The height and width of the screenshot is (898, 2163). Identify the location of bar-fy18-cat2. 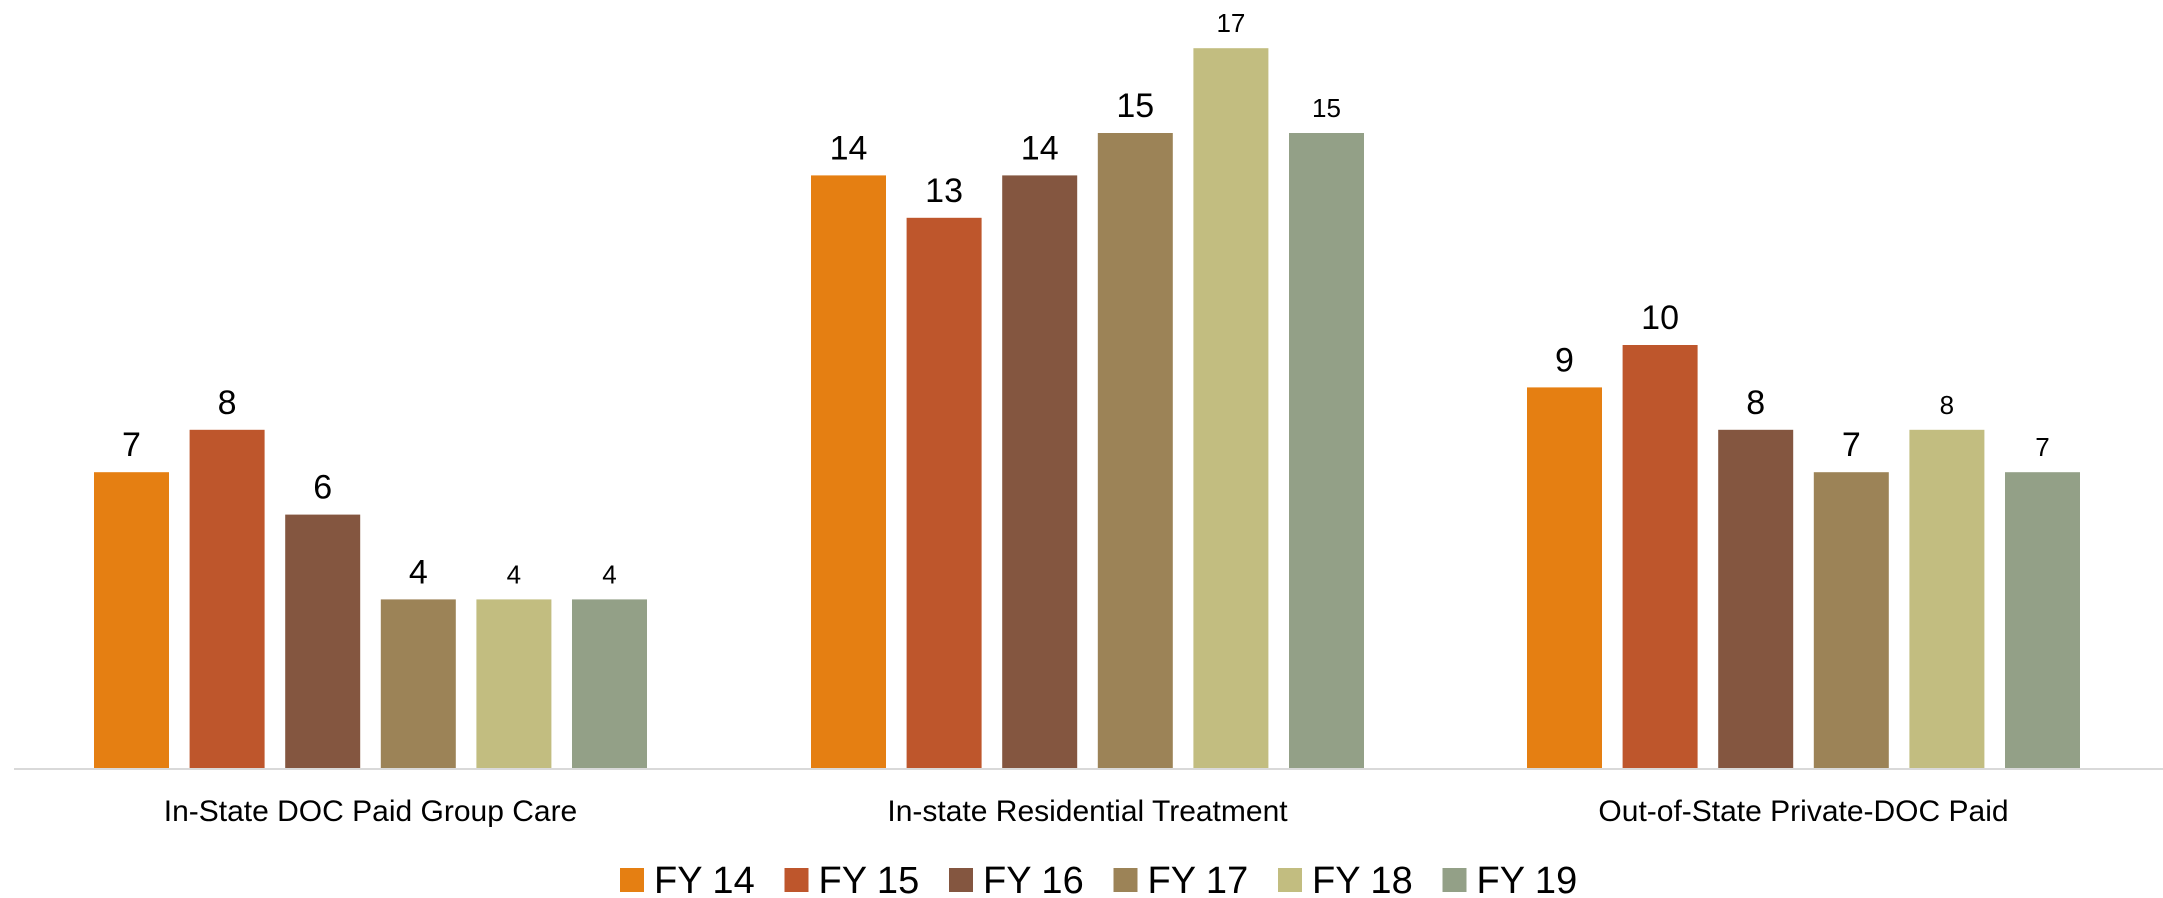
(1231, 408).